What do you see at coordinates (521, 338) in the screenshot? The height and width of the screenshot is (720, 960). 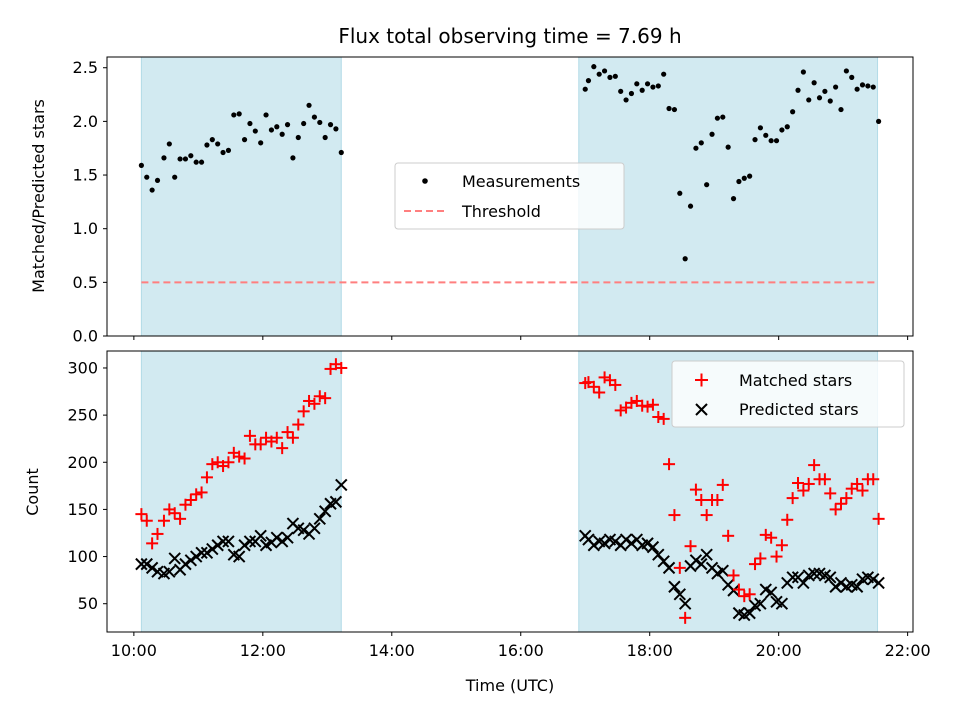 I see `ratio-x-ticks` at bounding box center [521, 338].